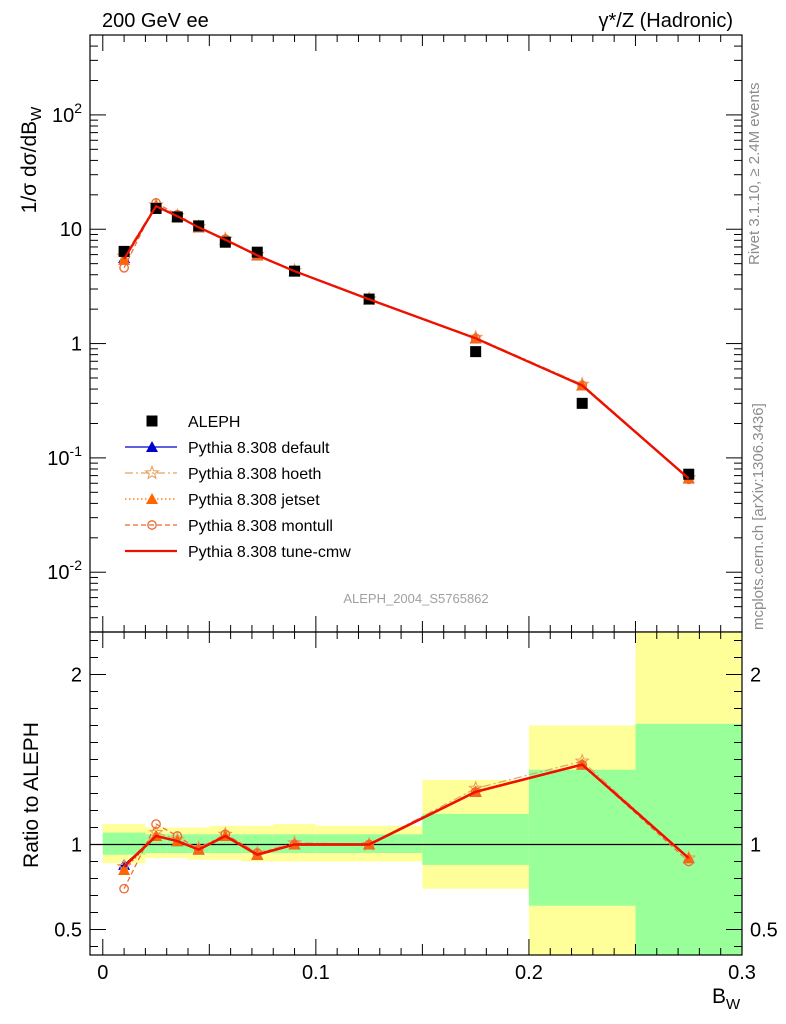  I want to click on ratio-y-tick-label-right: 0.5, so click(764, 931).